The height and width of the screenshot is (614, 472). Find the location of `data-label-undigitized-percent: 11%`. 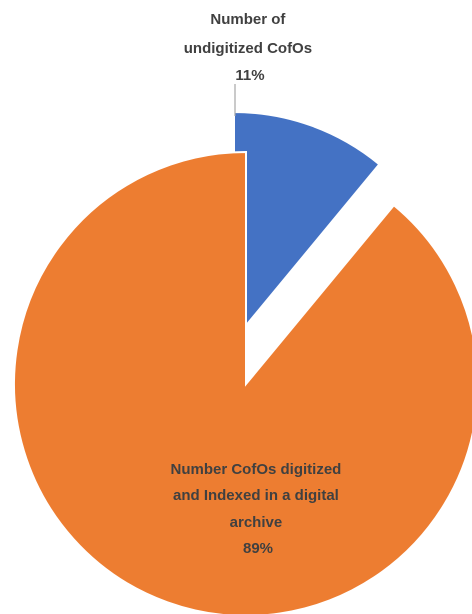

data-label-undigitized-percent: 11% is located at coordinates (249, 75).